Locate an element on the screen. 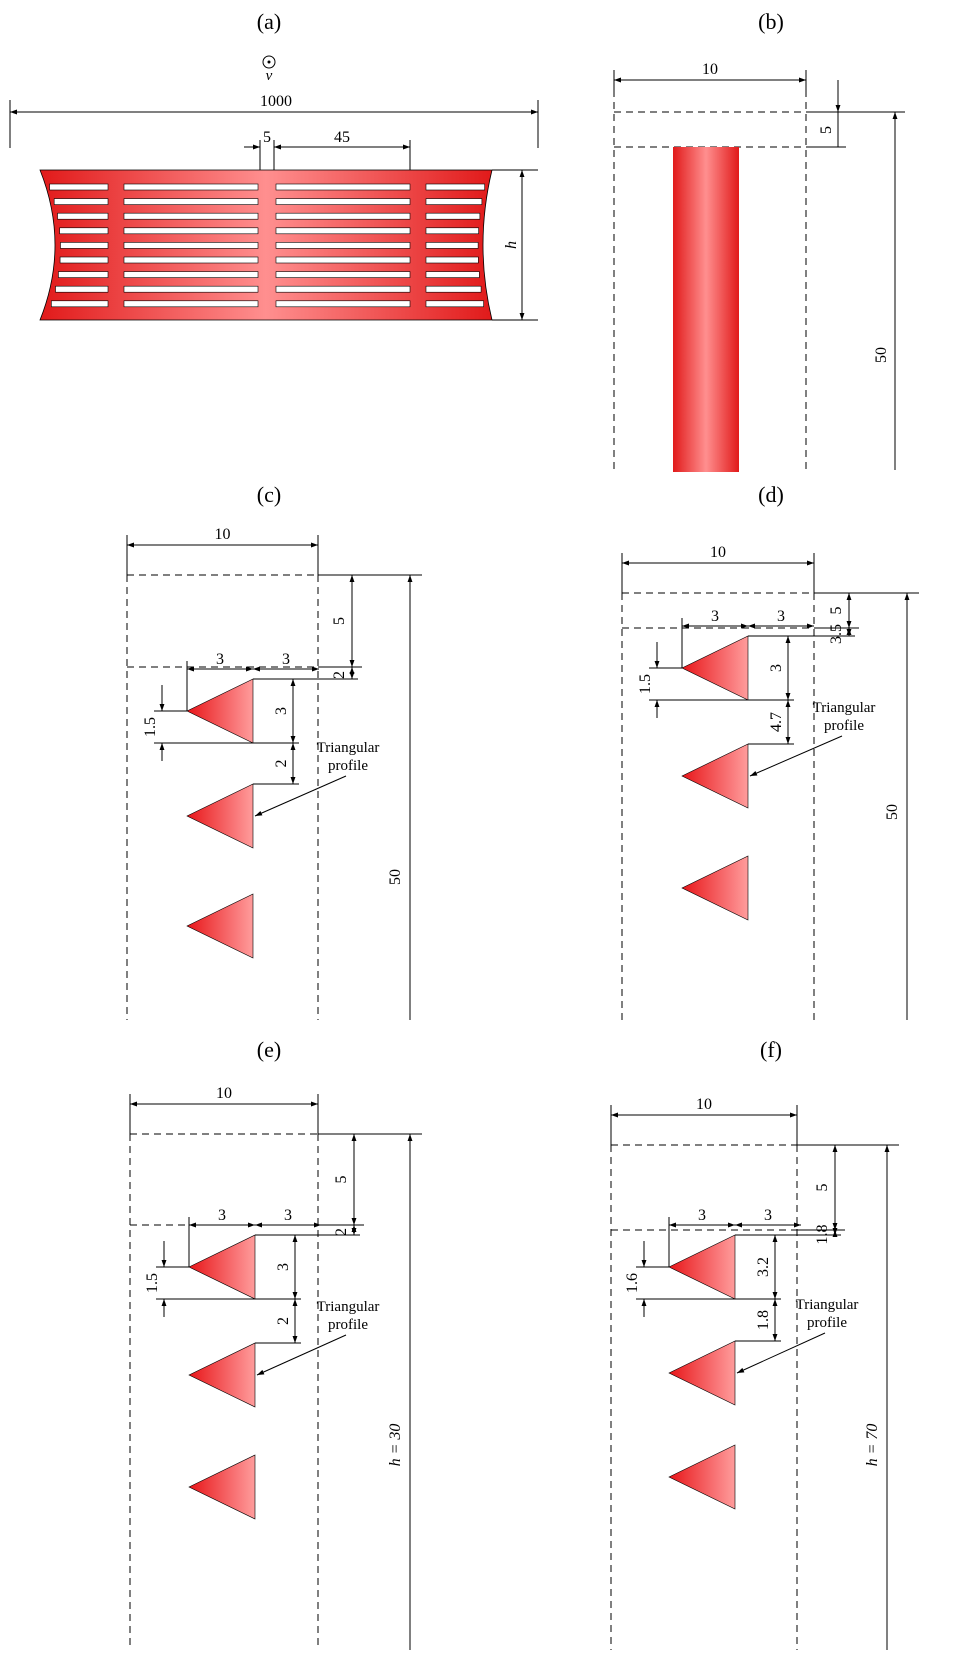 Image resolution: width=961 pixels, height=1656 pixels. panel-b: (b) 10 5 50 is located at coordinates (759, 240).